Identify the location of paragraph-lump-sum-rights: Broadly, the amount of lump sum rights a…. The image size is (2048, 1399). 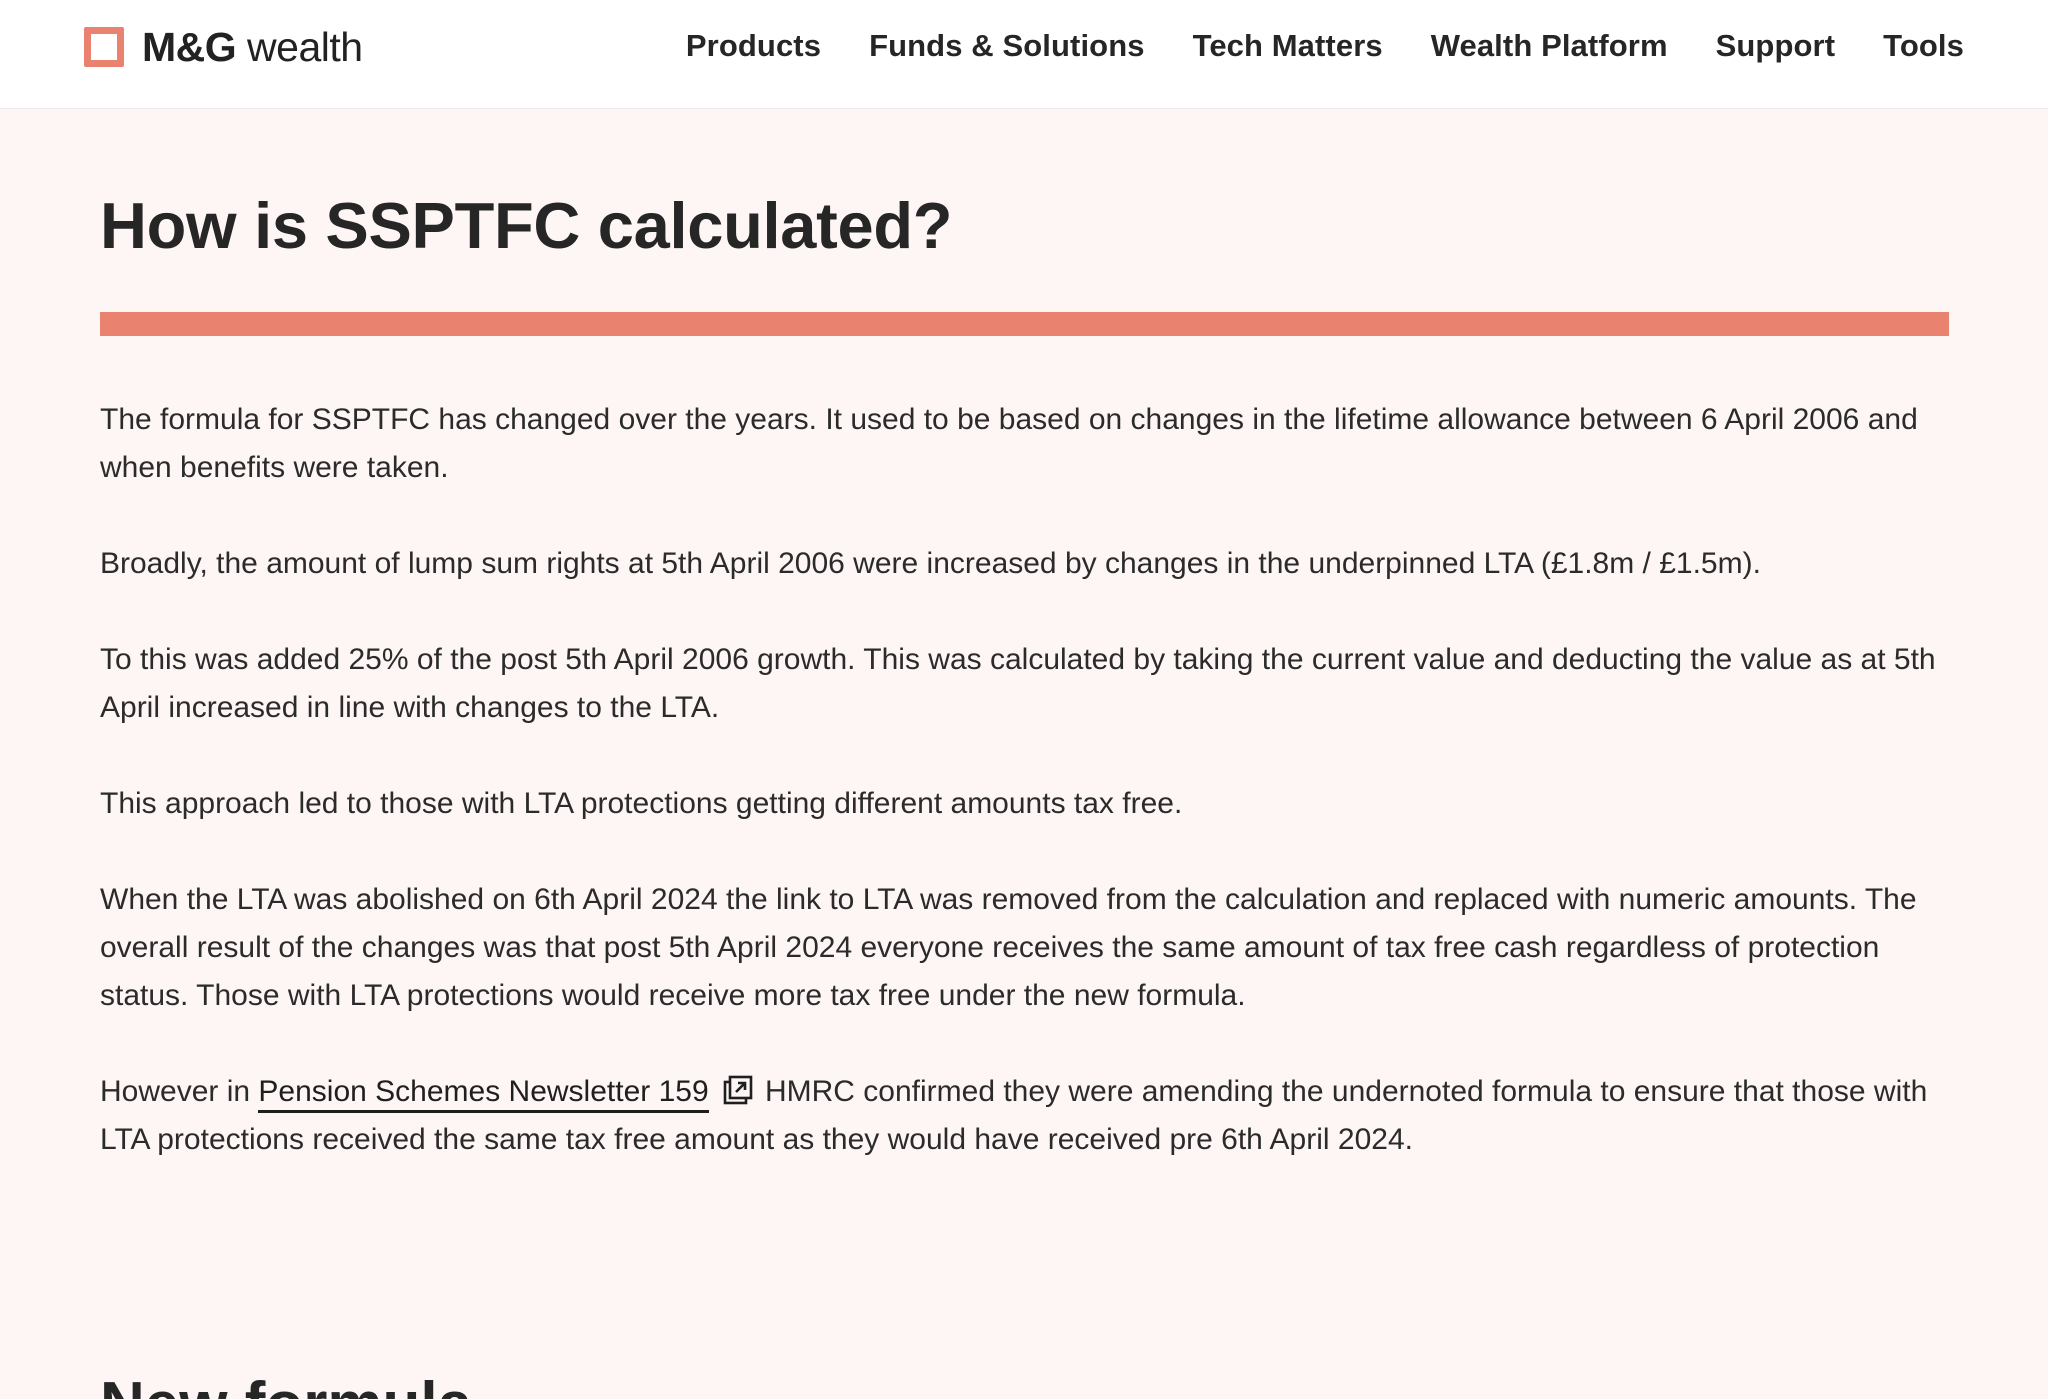
(930, 563).